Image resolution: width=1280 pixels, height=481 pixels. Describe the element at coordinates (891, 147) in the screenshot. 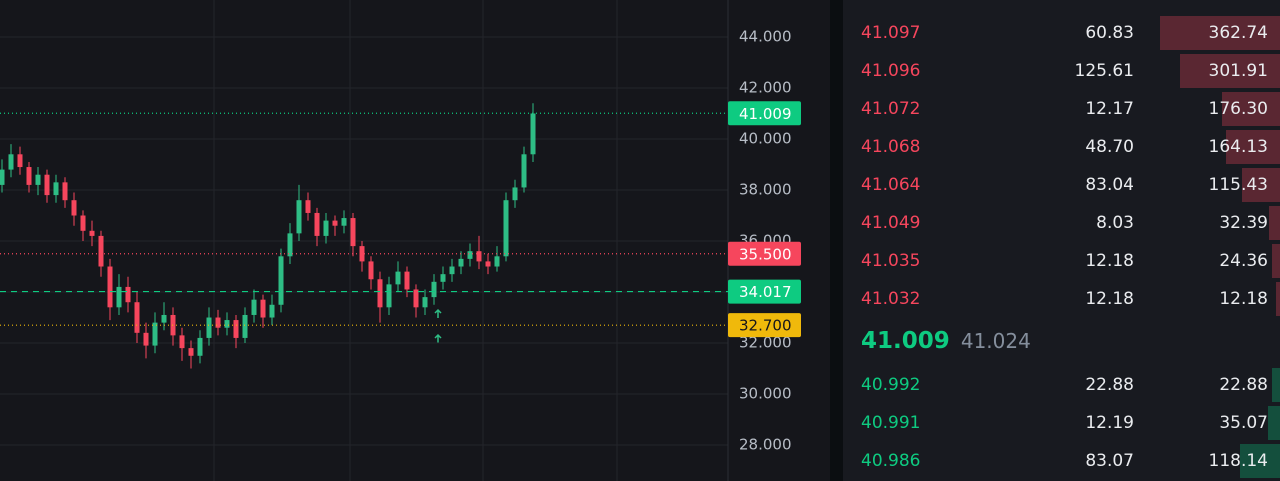

I see `price: 41.068` at that location.